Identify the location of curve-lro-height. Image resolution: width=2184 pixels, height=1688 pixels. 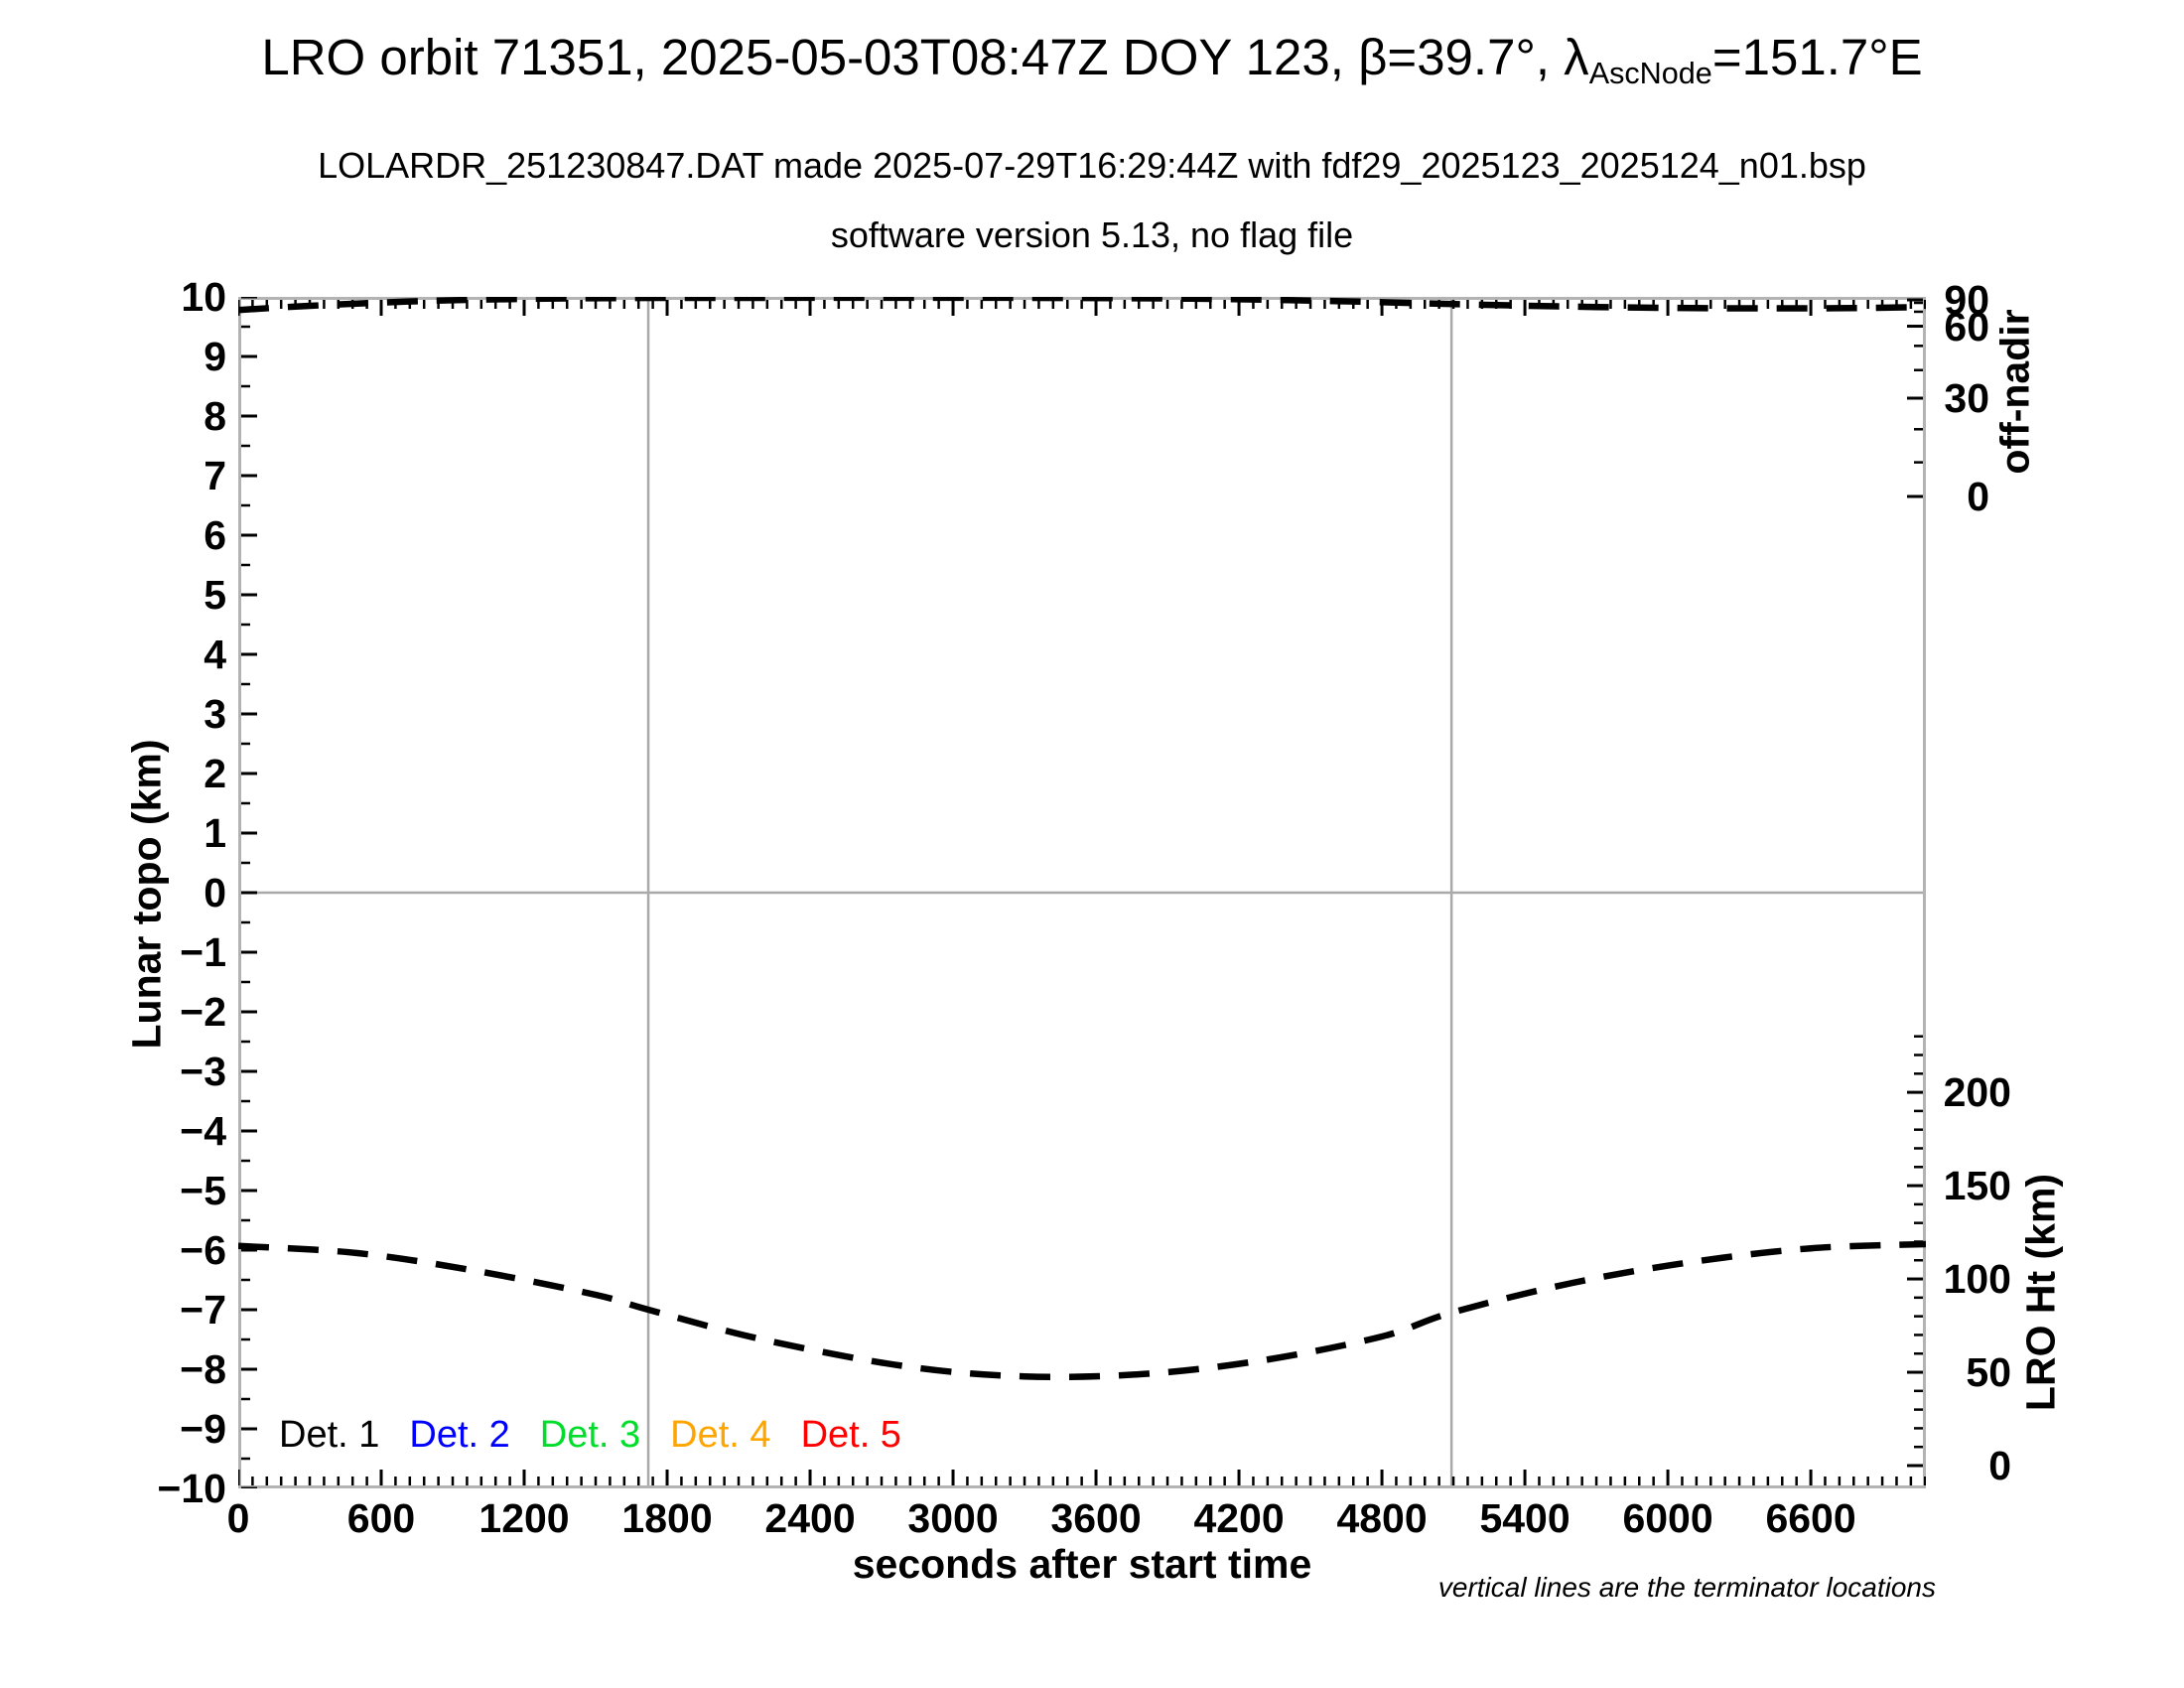
(1082, 1310).